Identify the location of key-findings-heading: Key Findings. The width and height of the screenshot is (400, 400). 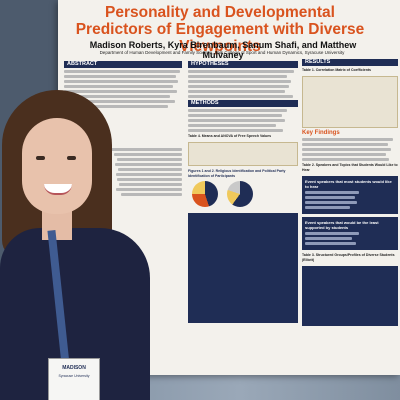
(321, 133).